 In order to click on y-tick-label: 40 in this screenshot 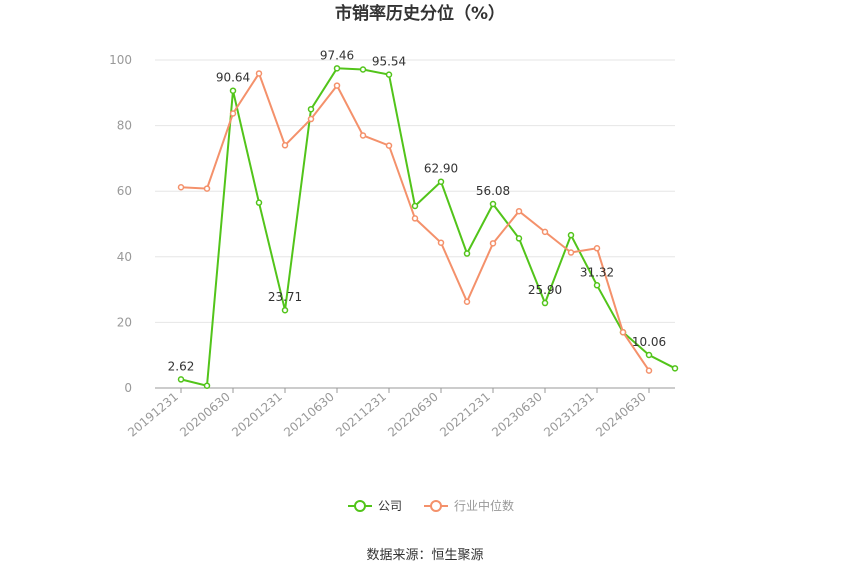, I will do `click(124, 257)`.